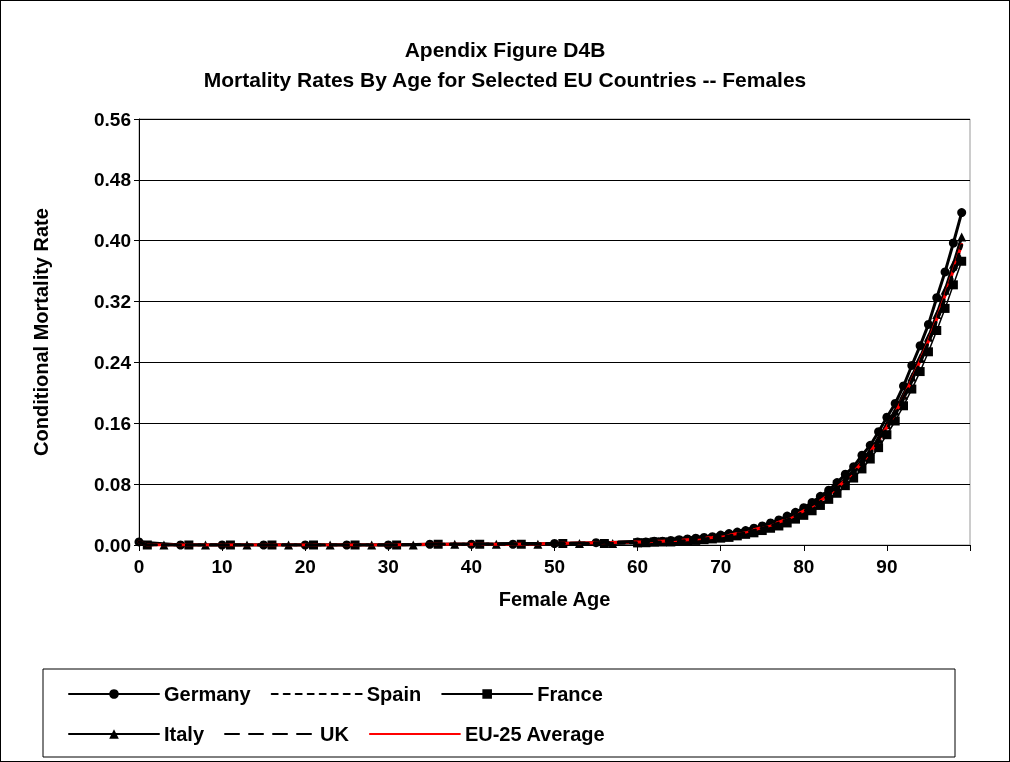 This screenshot has height=762, width=1010. Describe the element at coordinates (112, 241) in the screenshot. I see `y-tick-label: 0.40` at that location.